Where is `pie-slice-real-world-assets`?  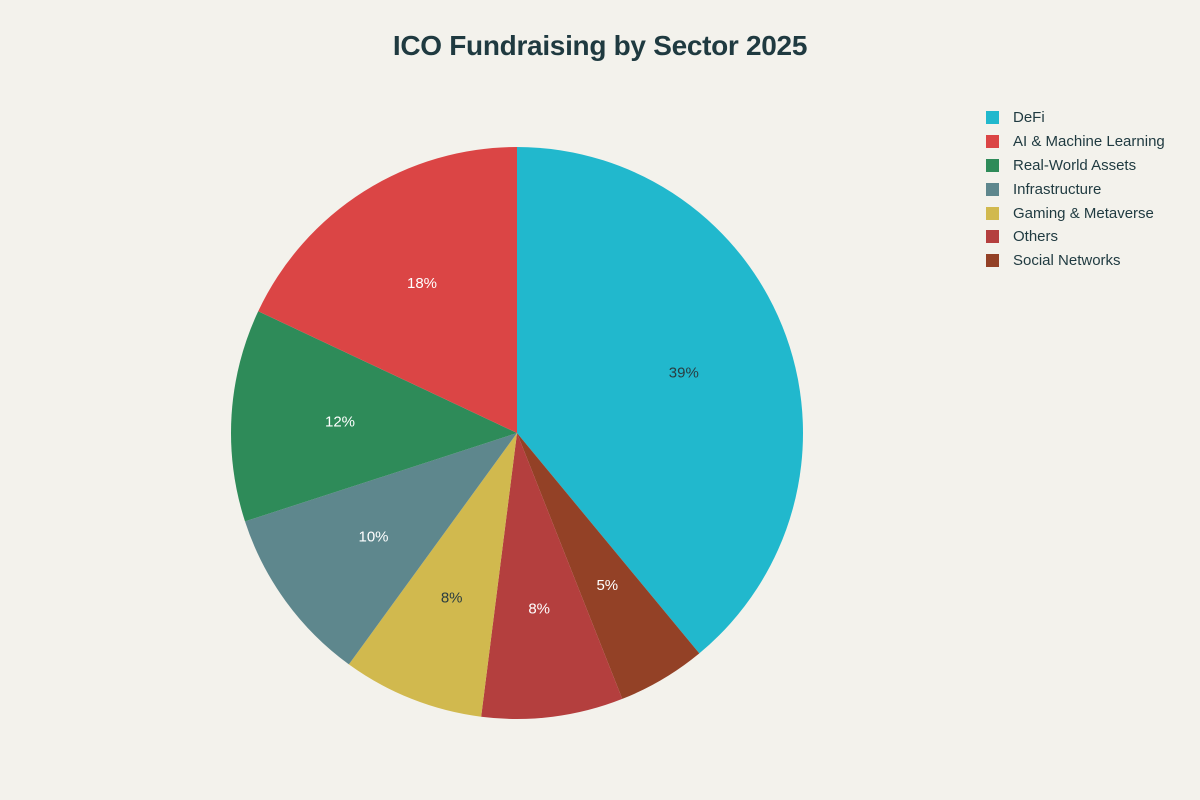 pie-slice-real-world-assets is located at coordinates (374, 416).